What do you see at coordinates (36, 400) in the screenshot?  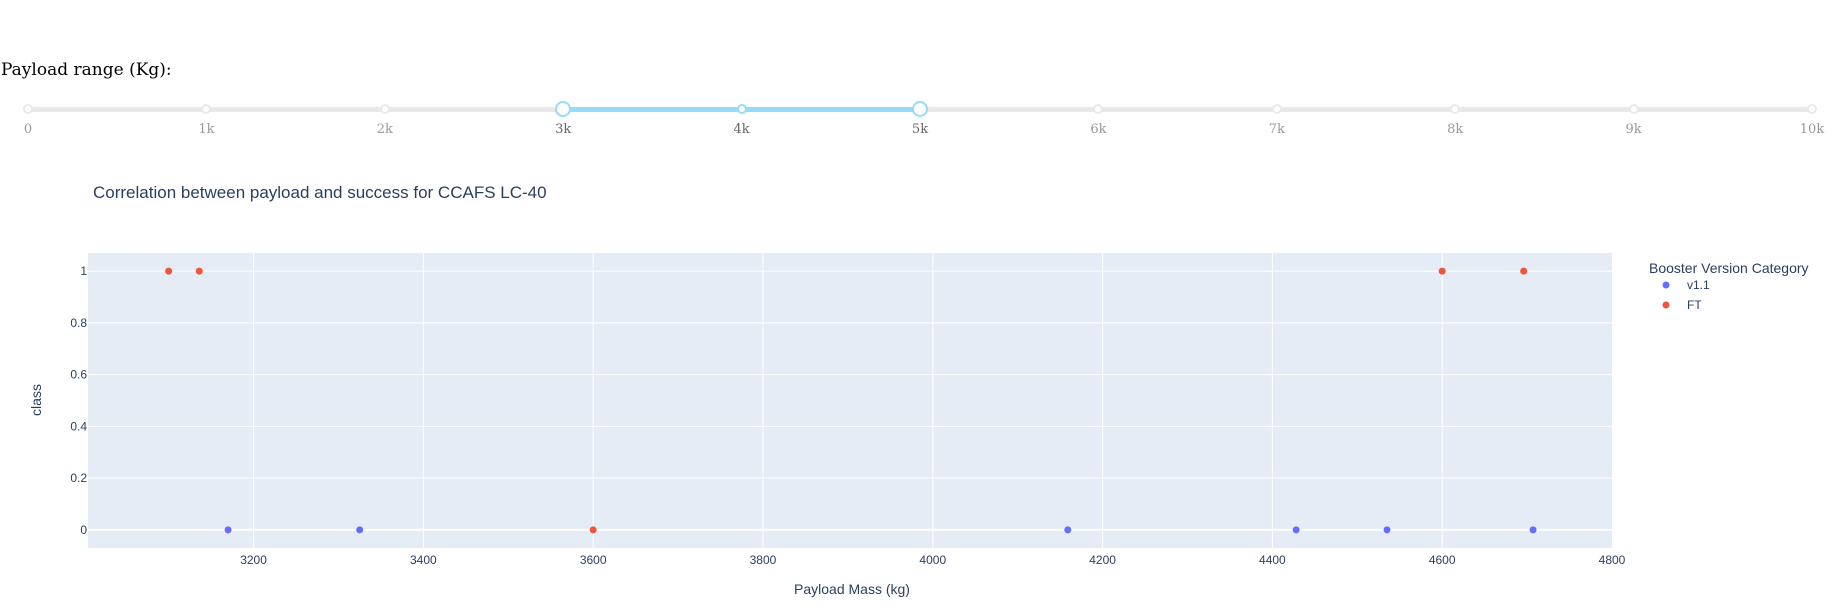 I see `y-axis-title: class` at bounding box center [36, 400].